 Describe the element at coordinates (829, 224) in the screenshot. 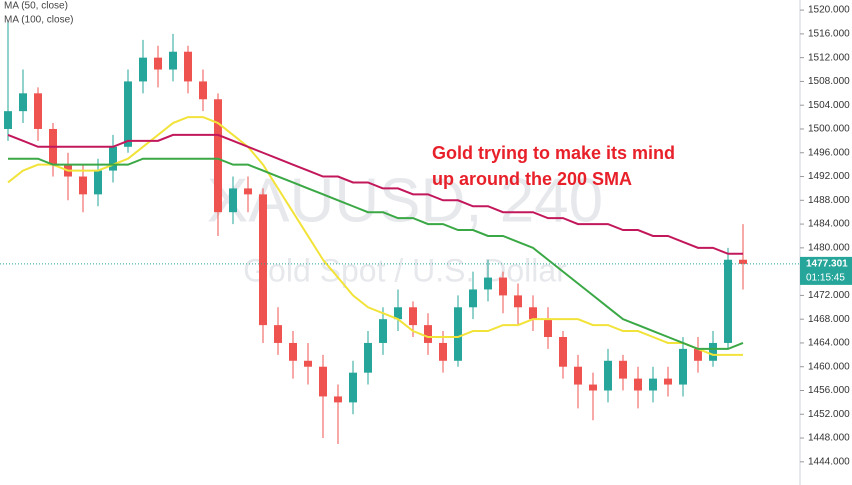

I see `y-tick-label: 1484.000` at that location.